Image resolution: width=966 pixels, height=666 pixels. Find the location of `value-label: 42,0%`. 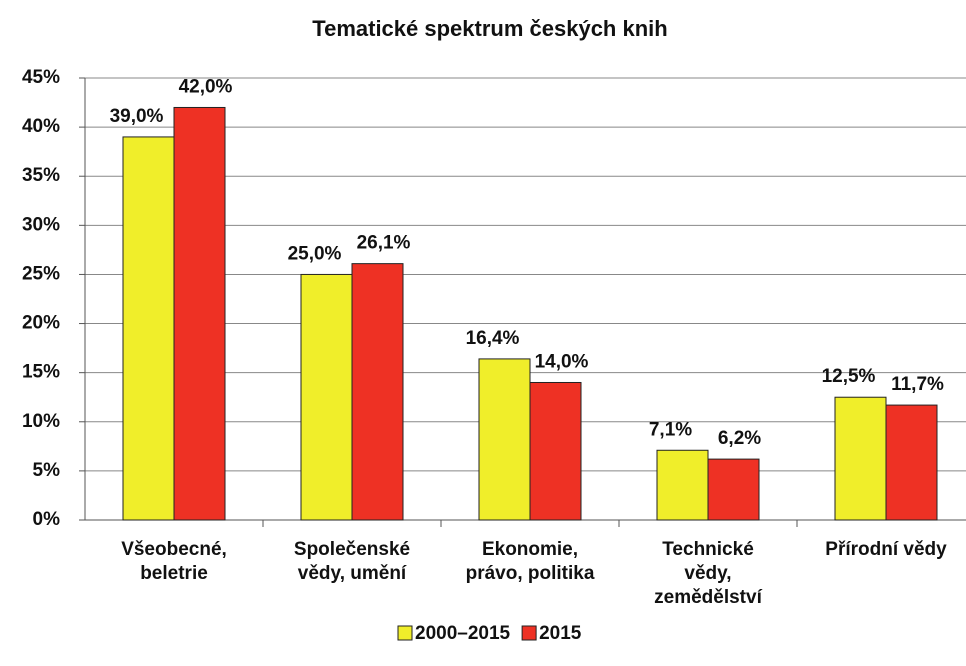

value-label: 42,0% is located at coordinates (206, 86).